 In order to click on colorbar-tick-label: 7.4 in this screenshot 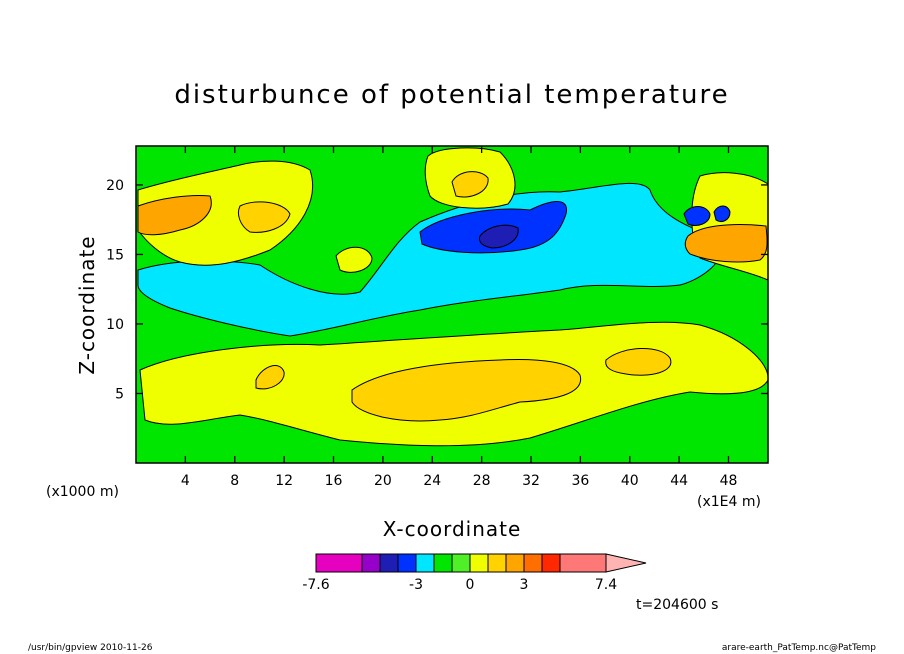, I will do `click(606, 585)`.